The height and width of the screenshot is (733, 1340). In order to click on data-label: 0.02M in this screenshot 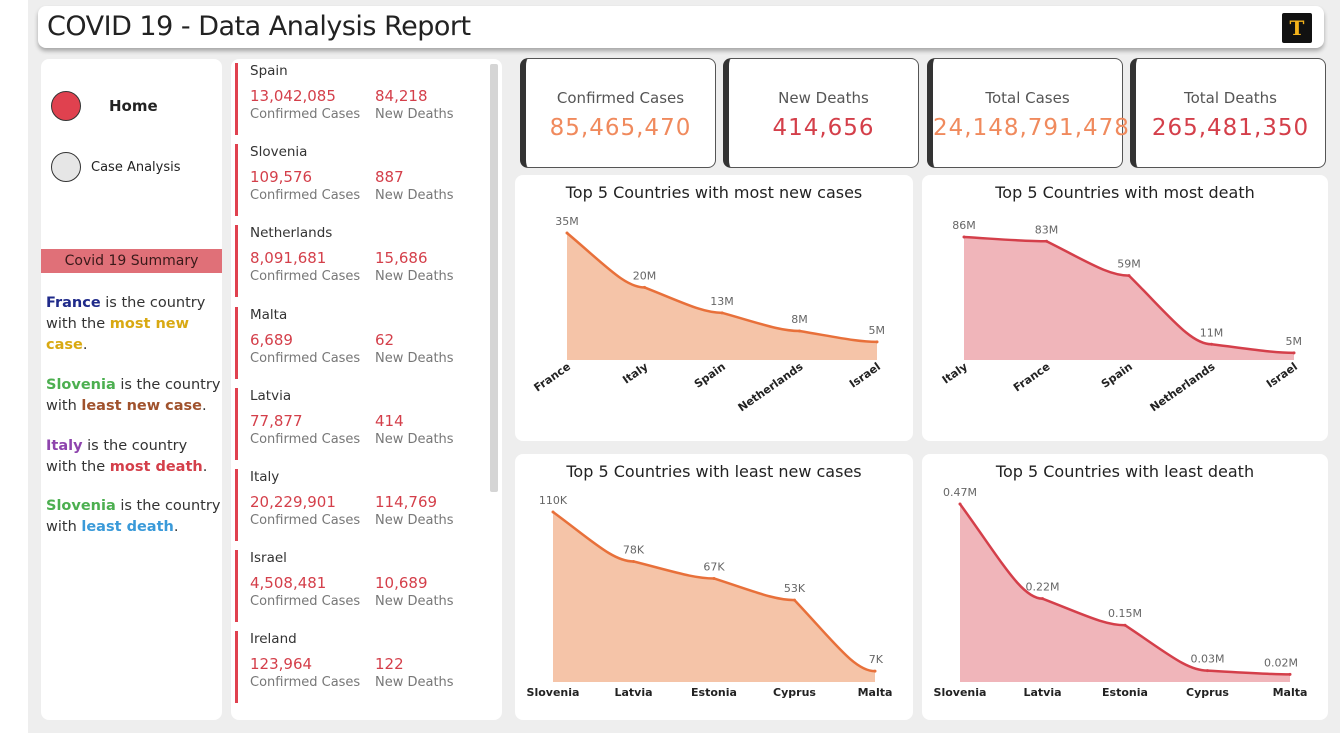, I will do `click(1281, 662)`.